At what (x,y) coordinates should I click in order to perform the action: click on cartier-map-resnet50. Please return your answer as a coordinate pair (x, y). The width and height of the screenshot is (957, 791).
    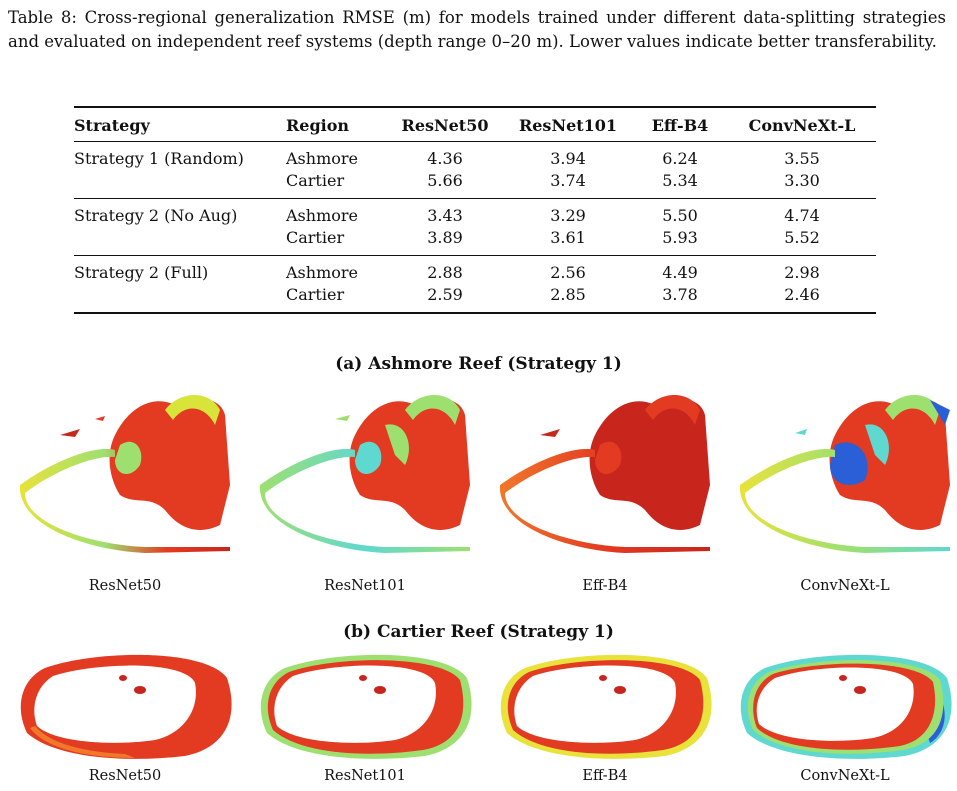
    Looking at the image, I should click on (126, 706).